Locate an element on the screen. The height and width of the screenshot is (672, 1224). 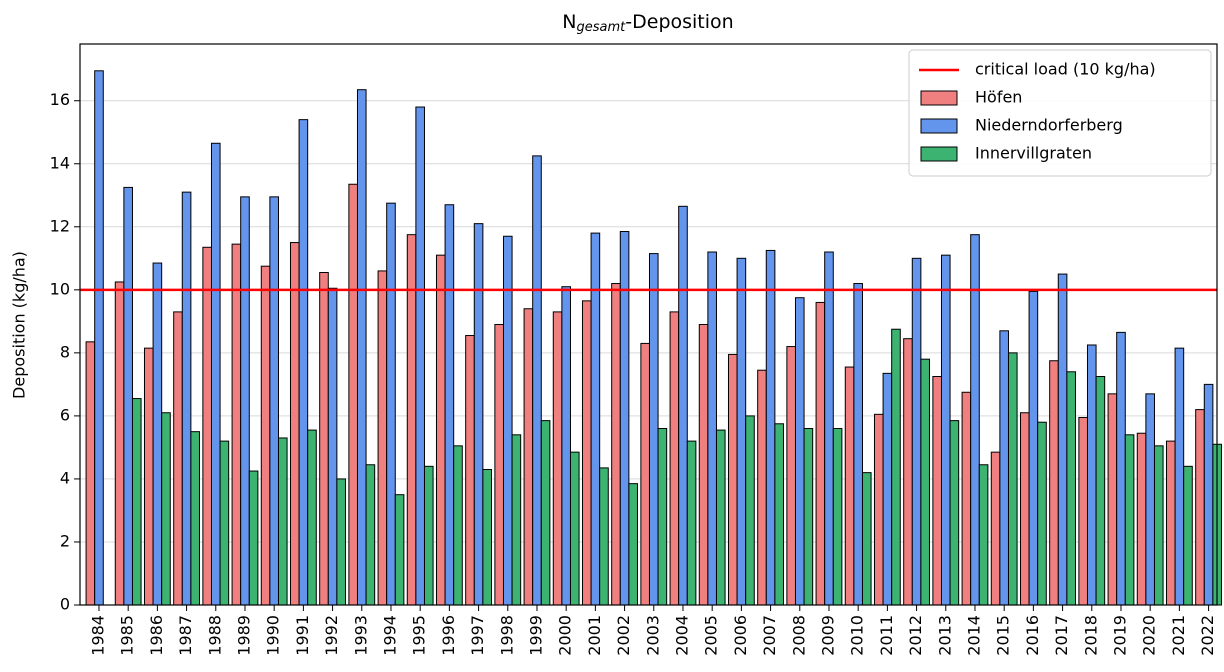
x-tick-label: 2022 is located at coordinates (1207, 635).